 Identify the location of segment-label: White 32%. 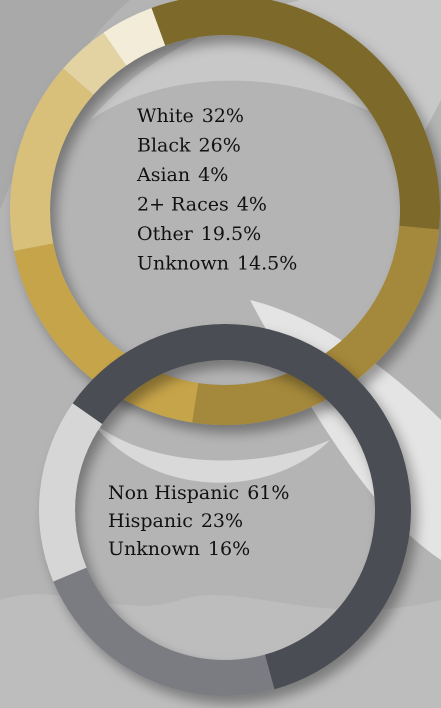
(190, 116).